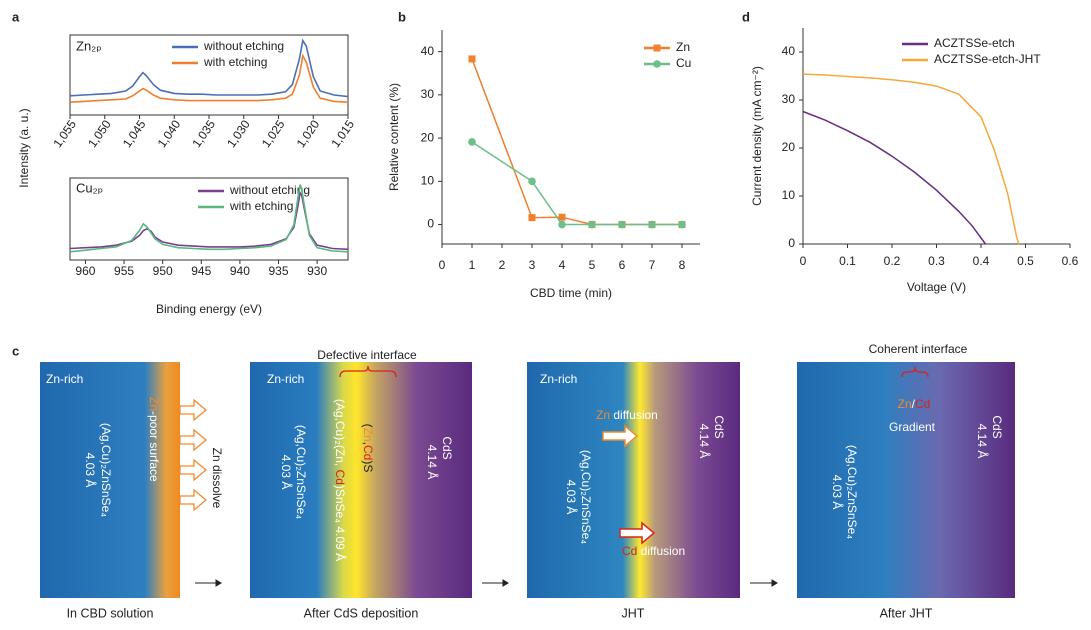  What do you see at coordinates (238, 133) in the screenshot?
I see `x-tick-label: 1,030` at bounding box center [238, 133].